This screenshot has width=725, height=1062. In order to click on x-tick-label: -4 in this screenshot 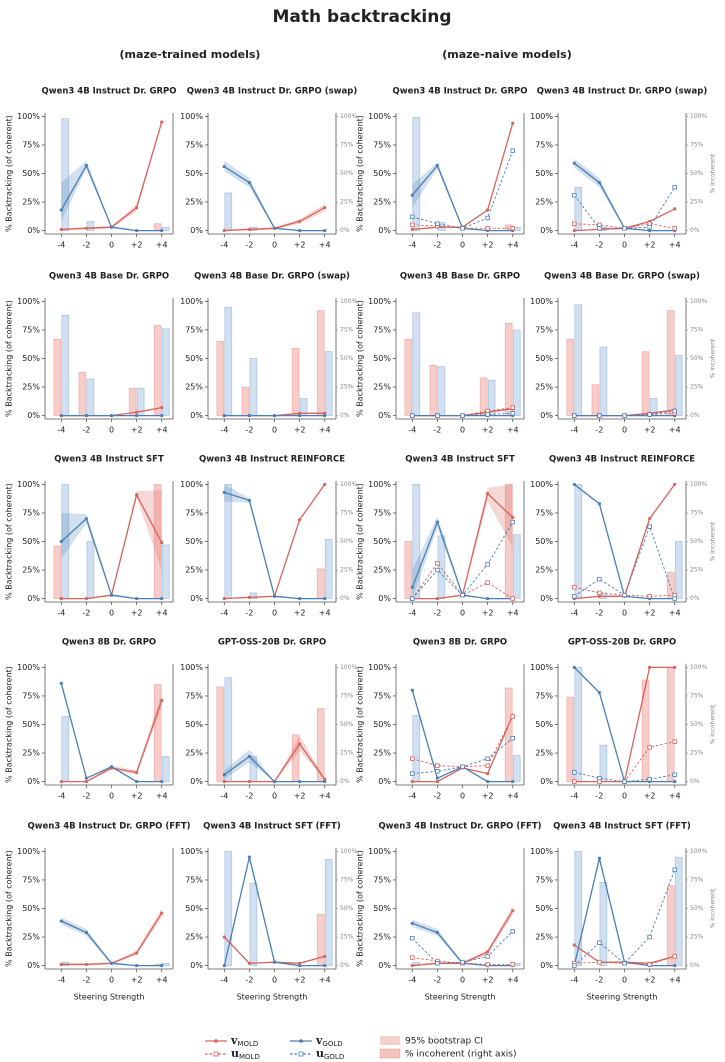, I will do `click(574, 796)`.